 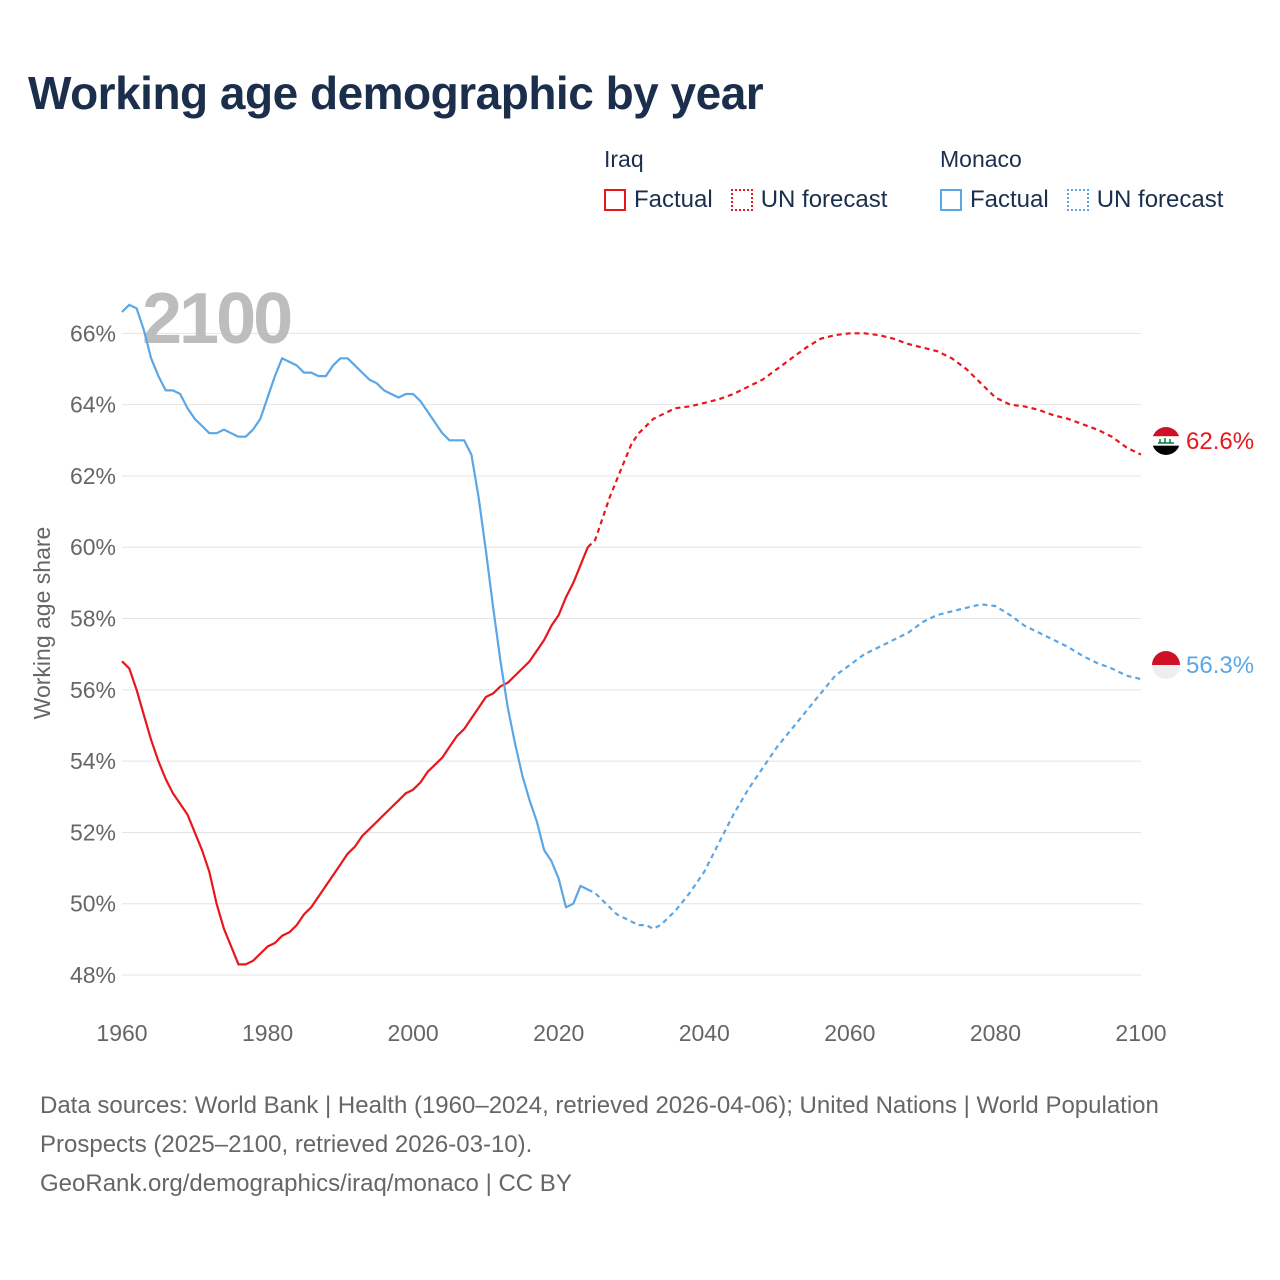 What do you see at coordinates (93, 975) in the screenshot?
I see `y-tick-label: 48%` at bounding box center [93, 975].